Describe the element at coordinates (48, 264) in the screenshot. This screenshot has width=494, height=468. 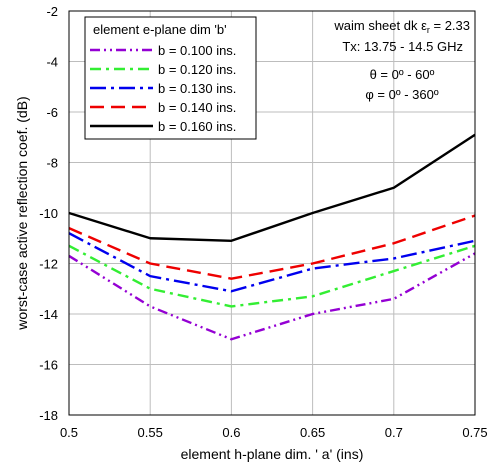
I see `y-tick-label-3: -12` at that location.